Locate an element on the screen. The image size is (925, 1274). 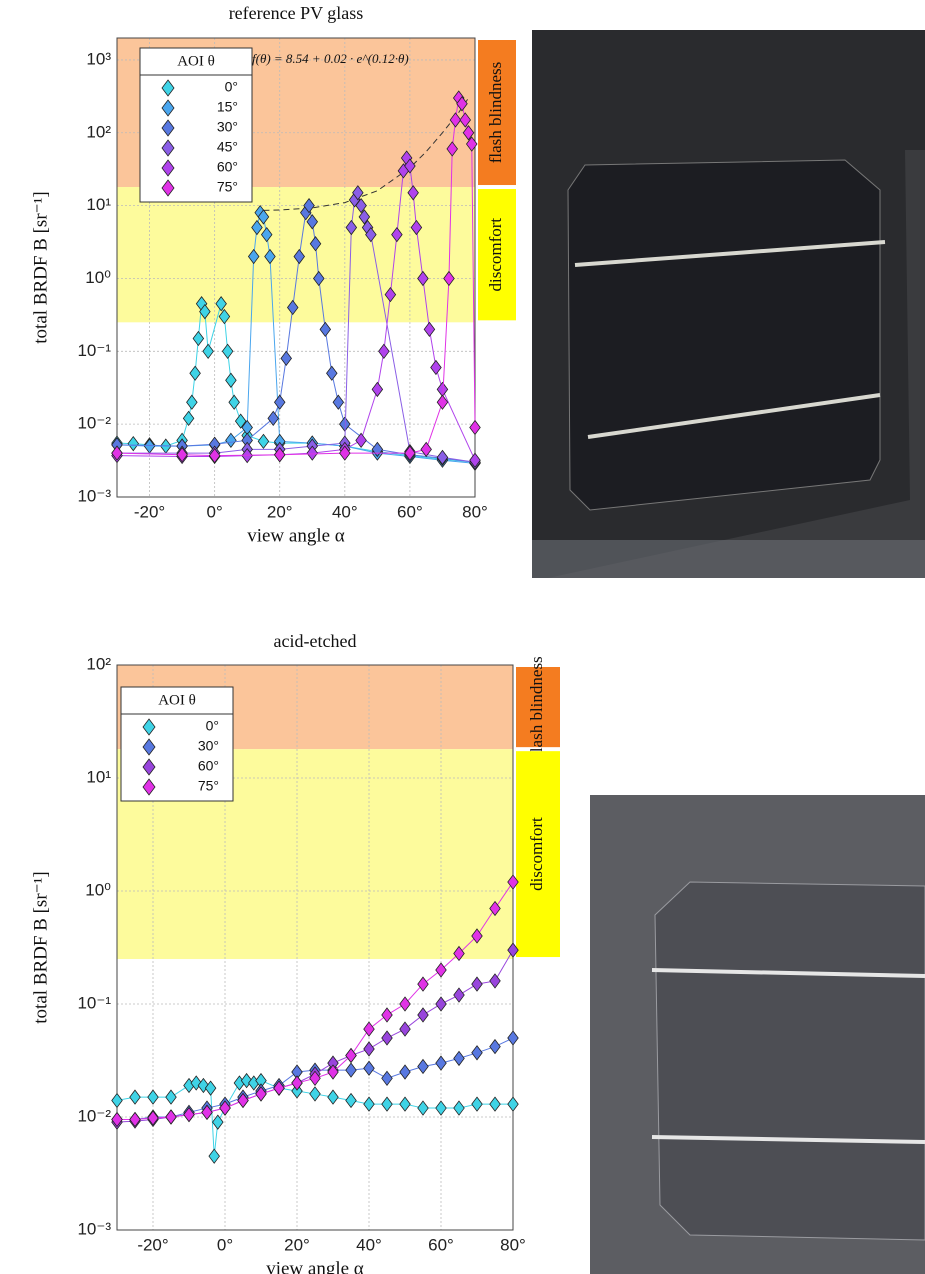
x-tick-label: 0° is located at coordinates (225, 1244).